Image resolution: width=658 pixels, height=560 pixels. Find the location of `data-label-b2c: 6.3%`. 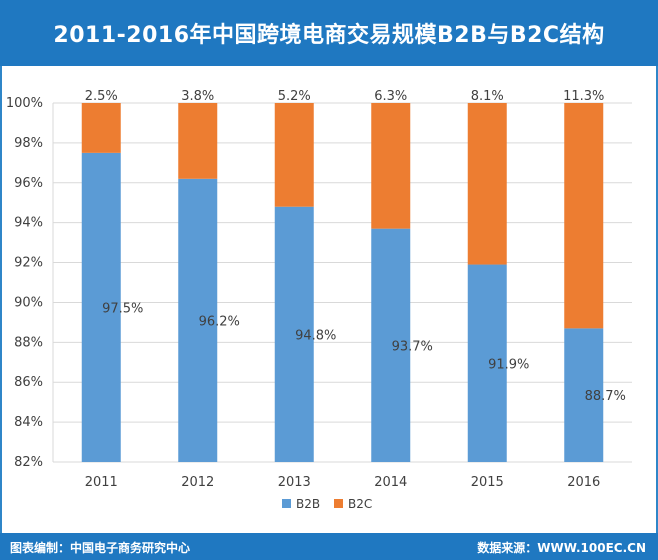

data-label-b2c: 6.3% is located at coordinates (390, 96).